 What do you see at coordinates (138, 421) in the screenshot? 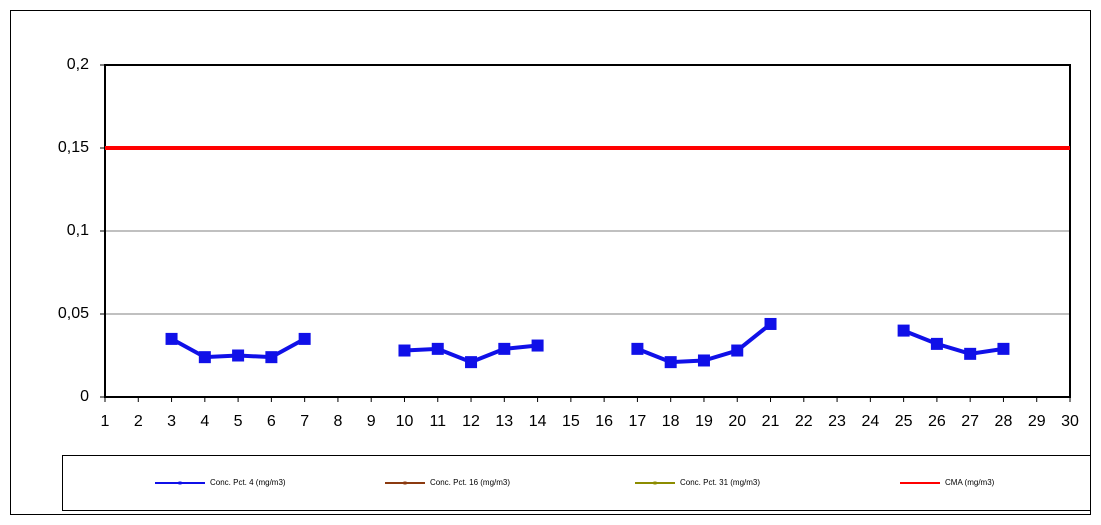
I see `x-tick-label: 2` at bounding box center [138, 421].